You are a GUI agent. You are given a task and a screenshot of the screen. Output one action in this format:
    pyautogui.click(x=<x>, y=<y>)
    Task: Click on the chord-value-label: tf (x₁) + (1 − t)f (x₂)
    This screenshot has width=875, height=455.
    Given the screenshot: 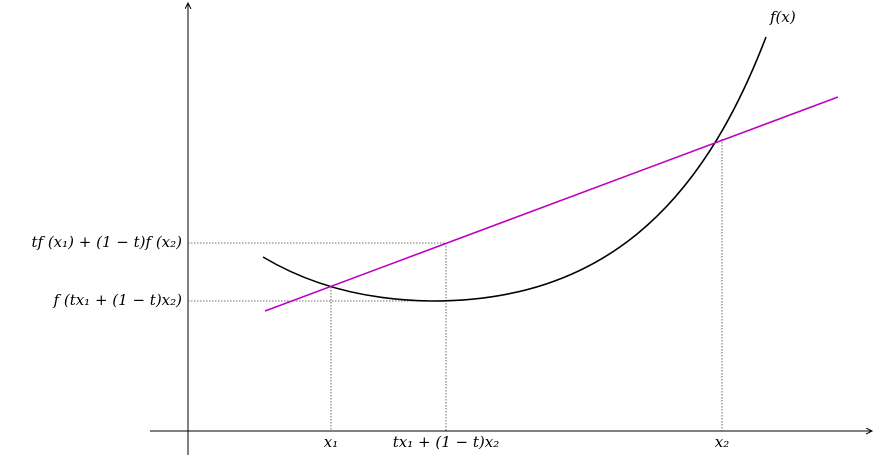 What is the action you would take?
    pyautogui.click(x=106, y=242)
    